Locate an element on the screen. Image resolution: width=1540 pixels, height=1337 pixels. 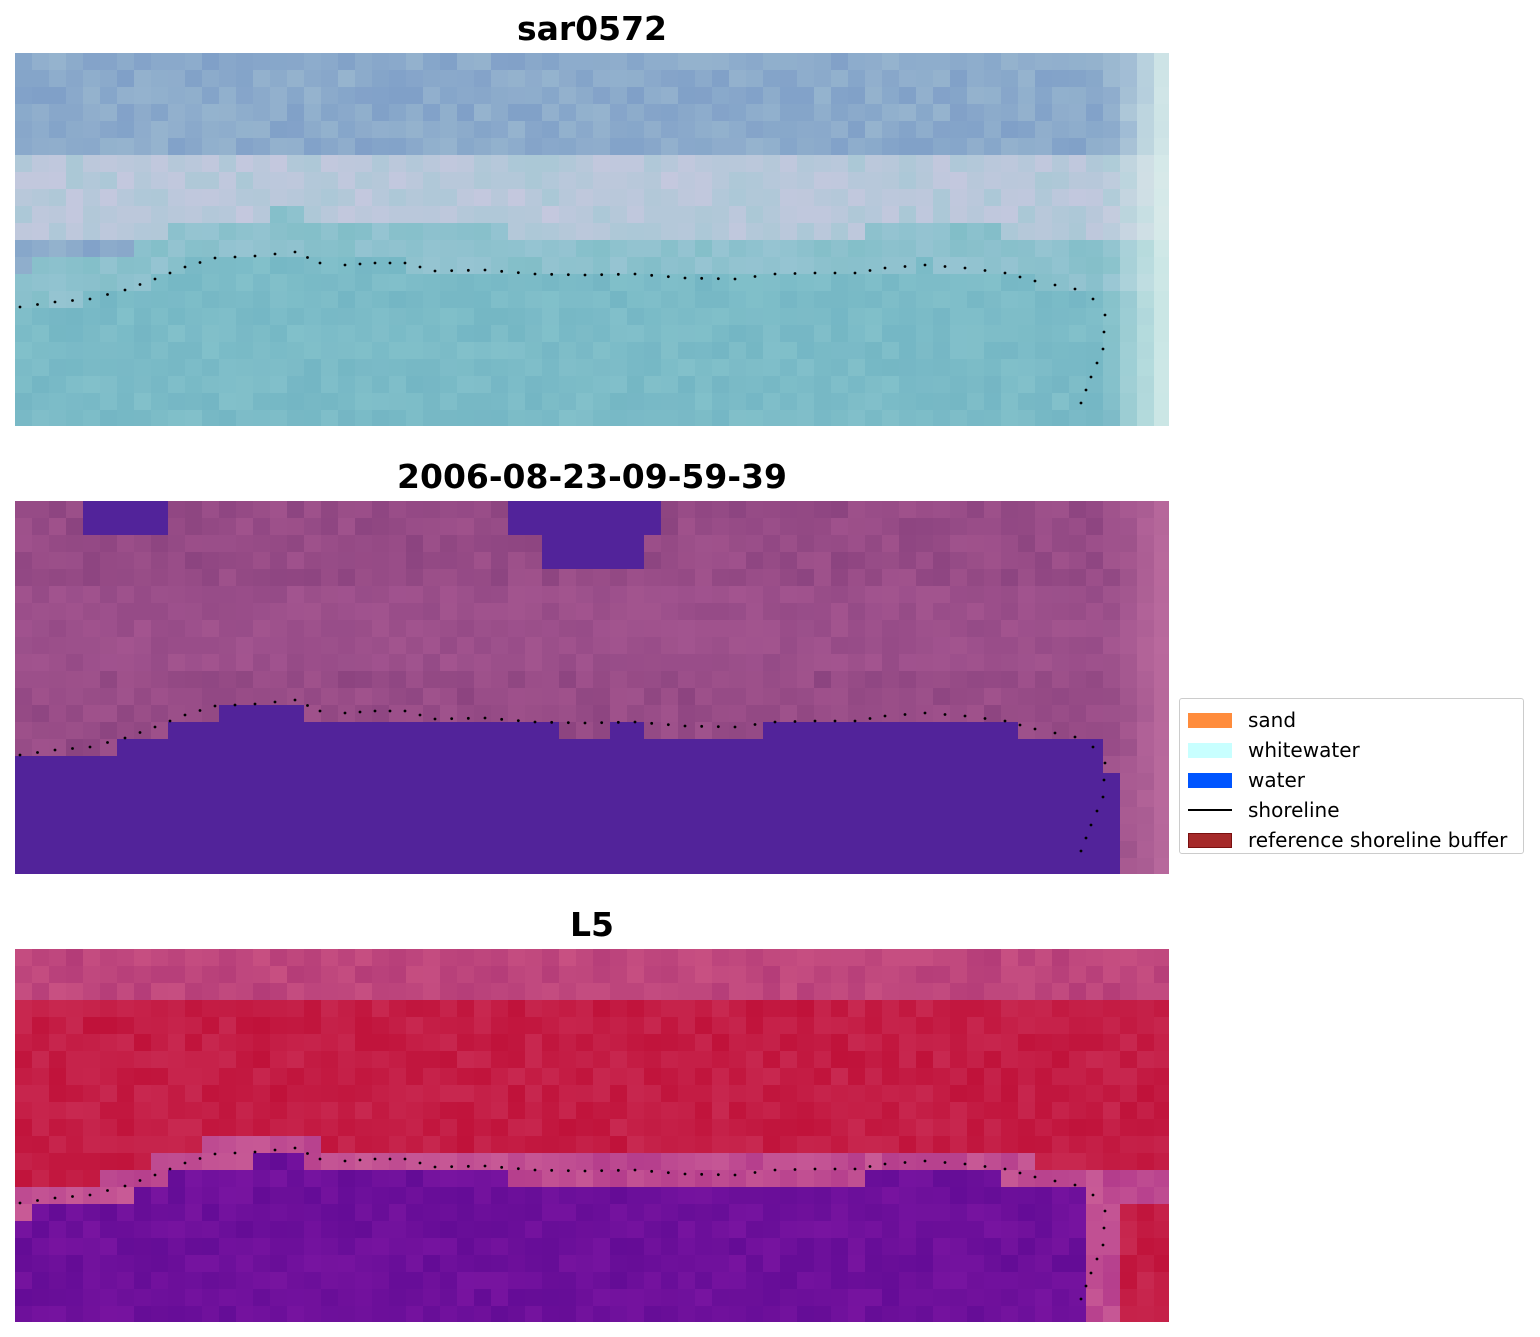
whitewater-swatch is located at coordinates (1210, 750).